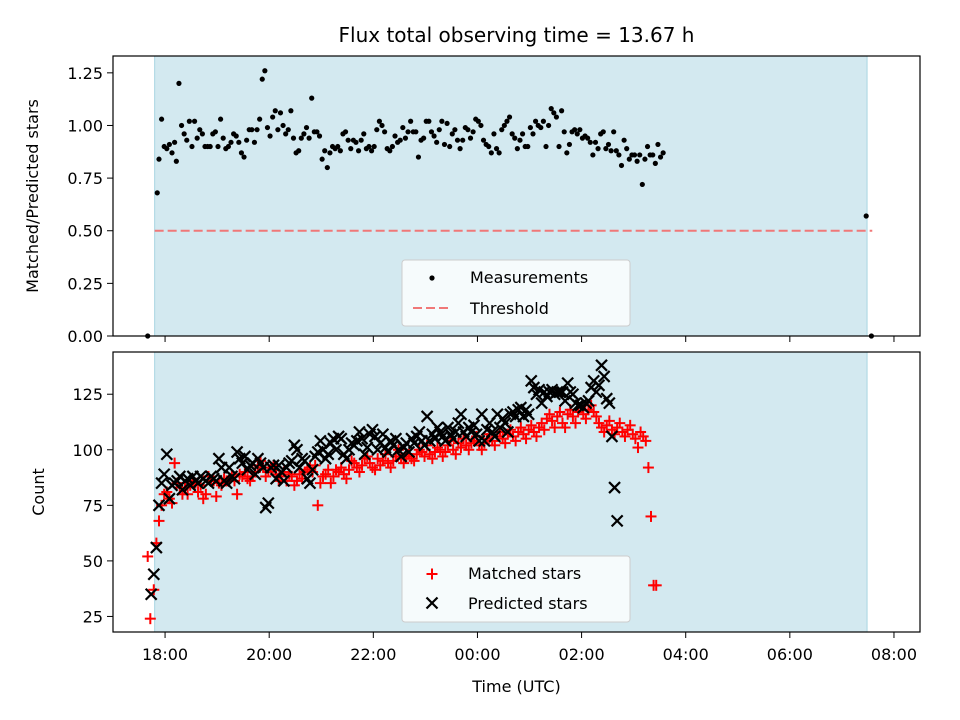 This screenshot has height=720, width=960. I want to click on x-tick-label: 18:00, so click(165, 654).